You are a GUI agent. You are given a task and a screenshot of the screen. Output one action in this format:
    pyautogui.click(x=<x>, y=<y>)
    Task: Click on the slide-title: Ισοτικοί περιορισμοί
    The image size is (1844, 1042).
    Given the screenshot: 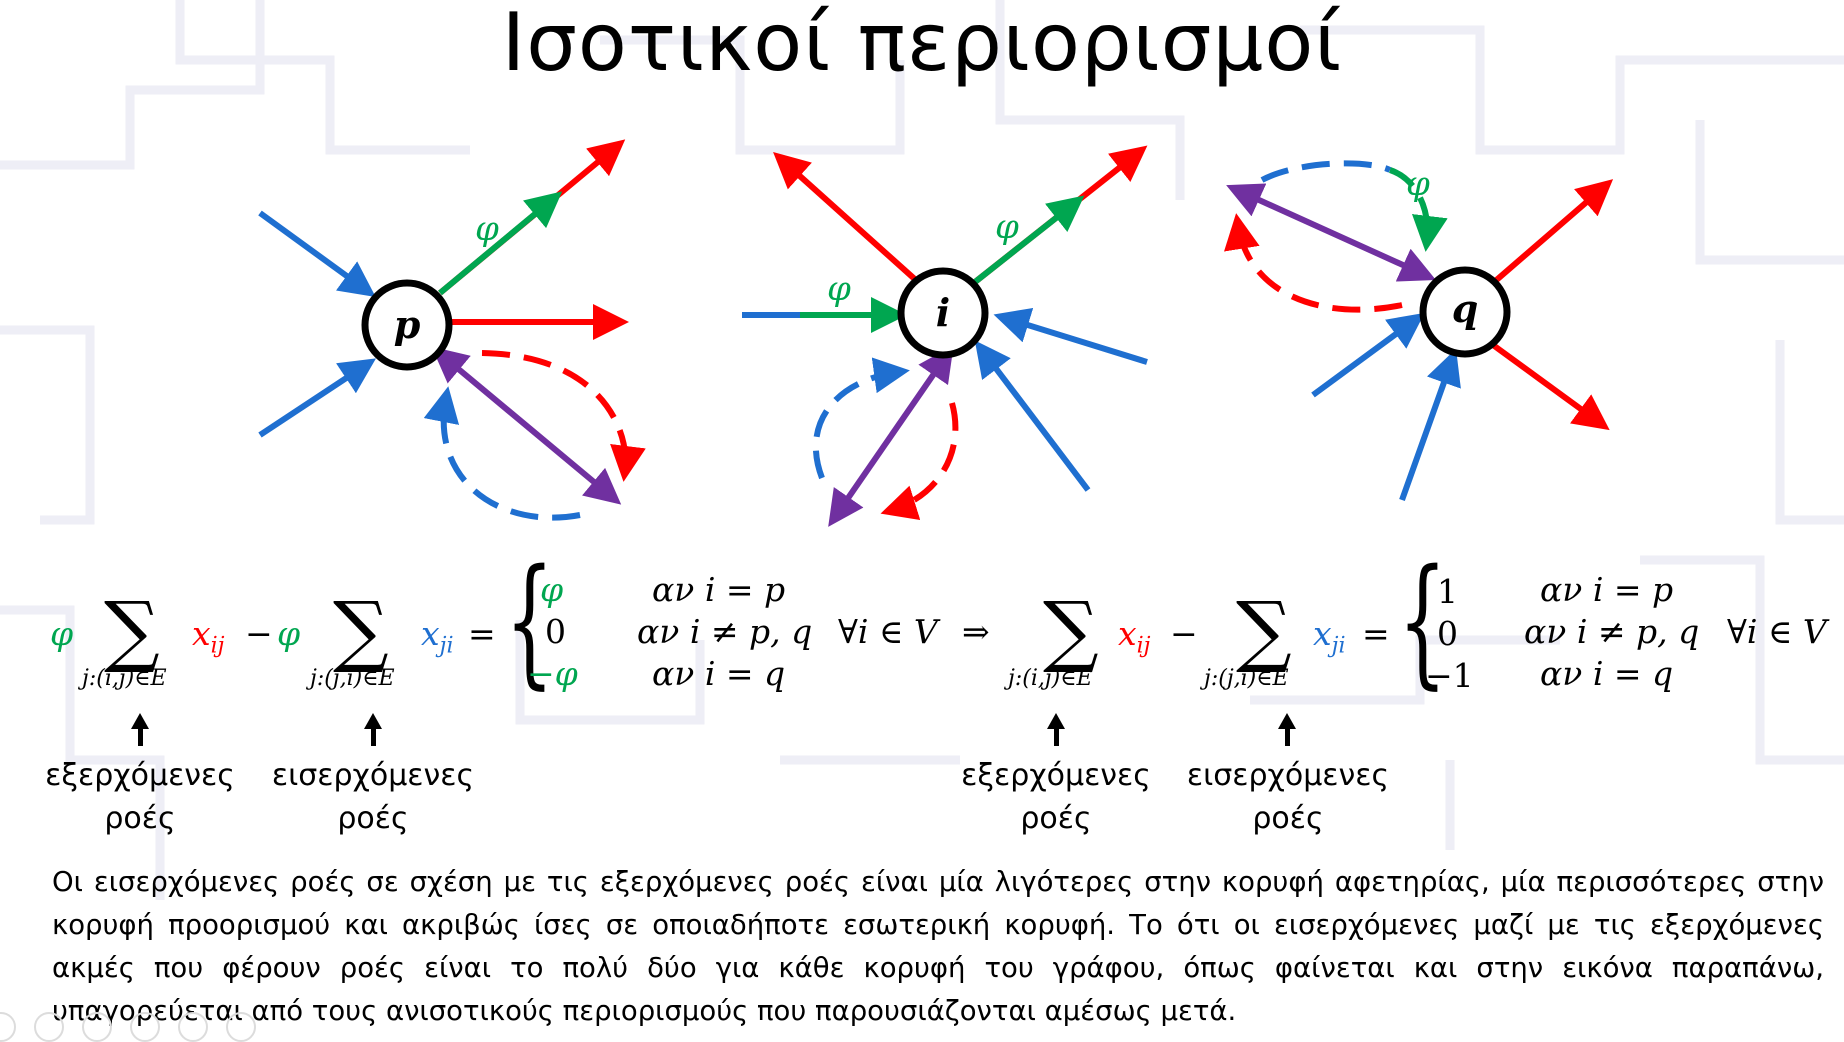 What is the action you would take?
    pyautogui.click(x=922, y=44)
    